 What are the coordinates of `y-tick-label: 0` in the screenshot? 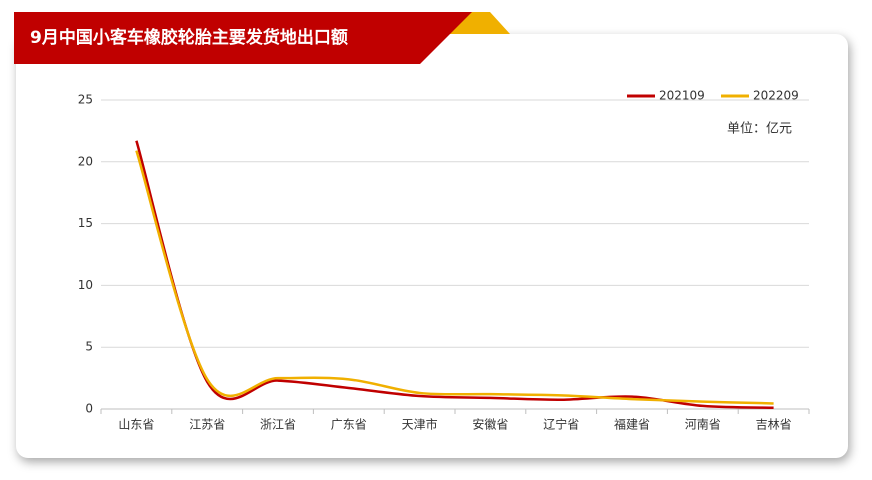 It's located at (89, 409).